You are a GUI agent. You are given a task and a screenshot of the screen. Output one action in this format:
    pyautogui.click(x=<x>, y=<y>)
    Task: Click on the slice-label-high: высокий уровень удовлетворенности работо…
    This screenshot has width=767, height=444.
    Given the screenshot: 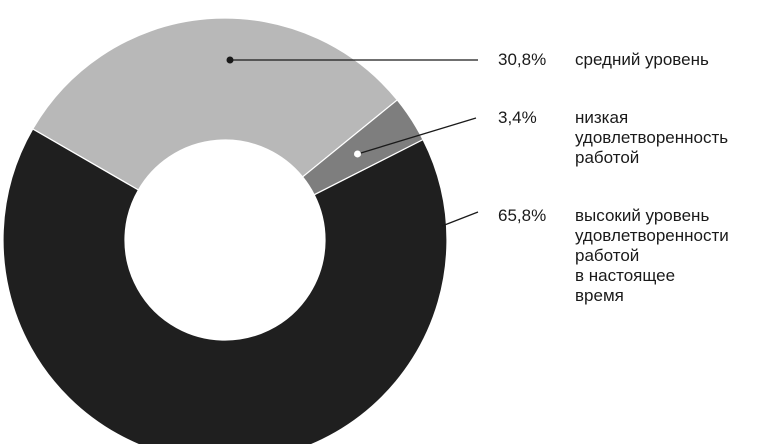 What is the action you would take?
    pyautogui.click(x=652, y=256)
    